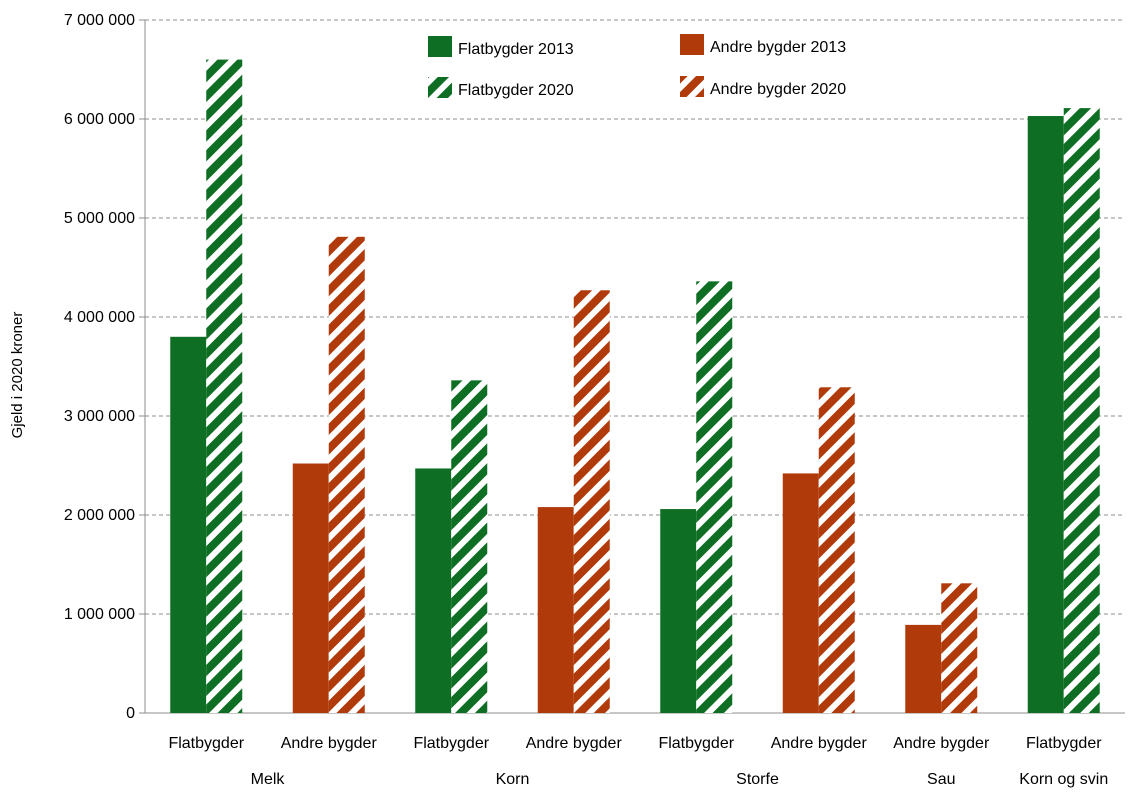 The width and height of the screenshot is (1141, 792). Describe the element at coordinates (757, 779) in the screenshot. I see `group-label: Storfe` at that location.